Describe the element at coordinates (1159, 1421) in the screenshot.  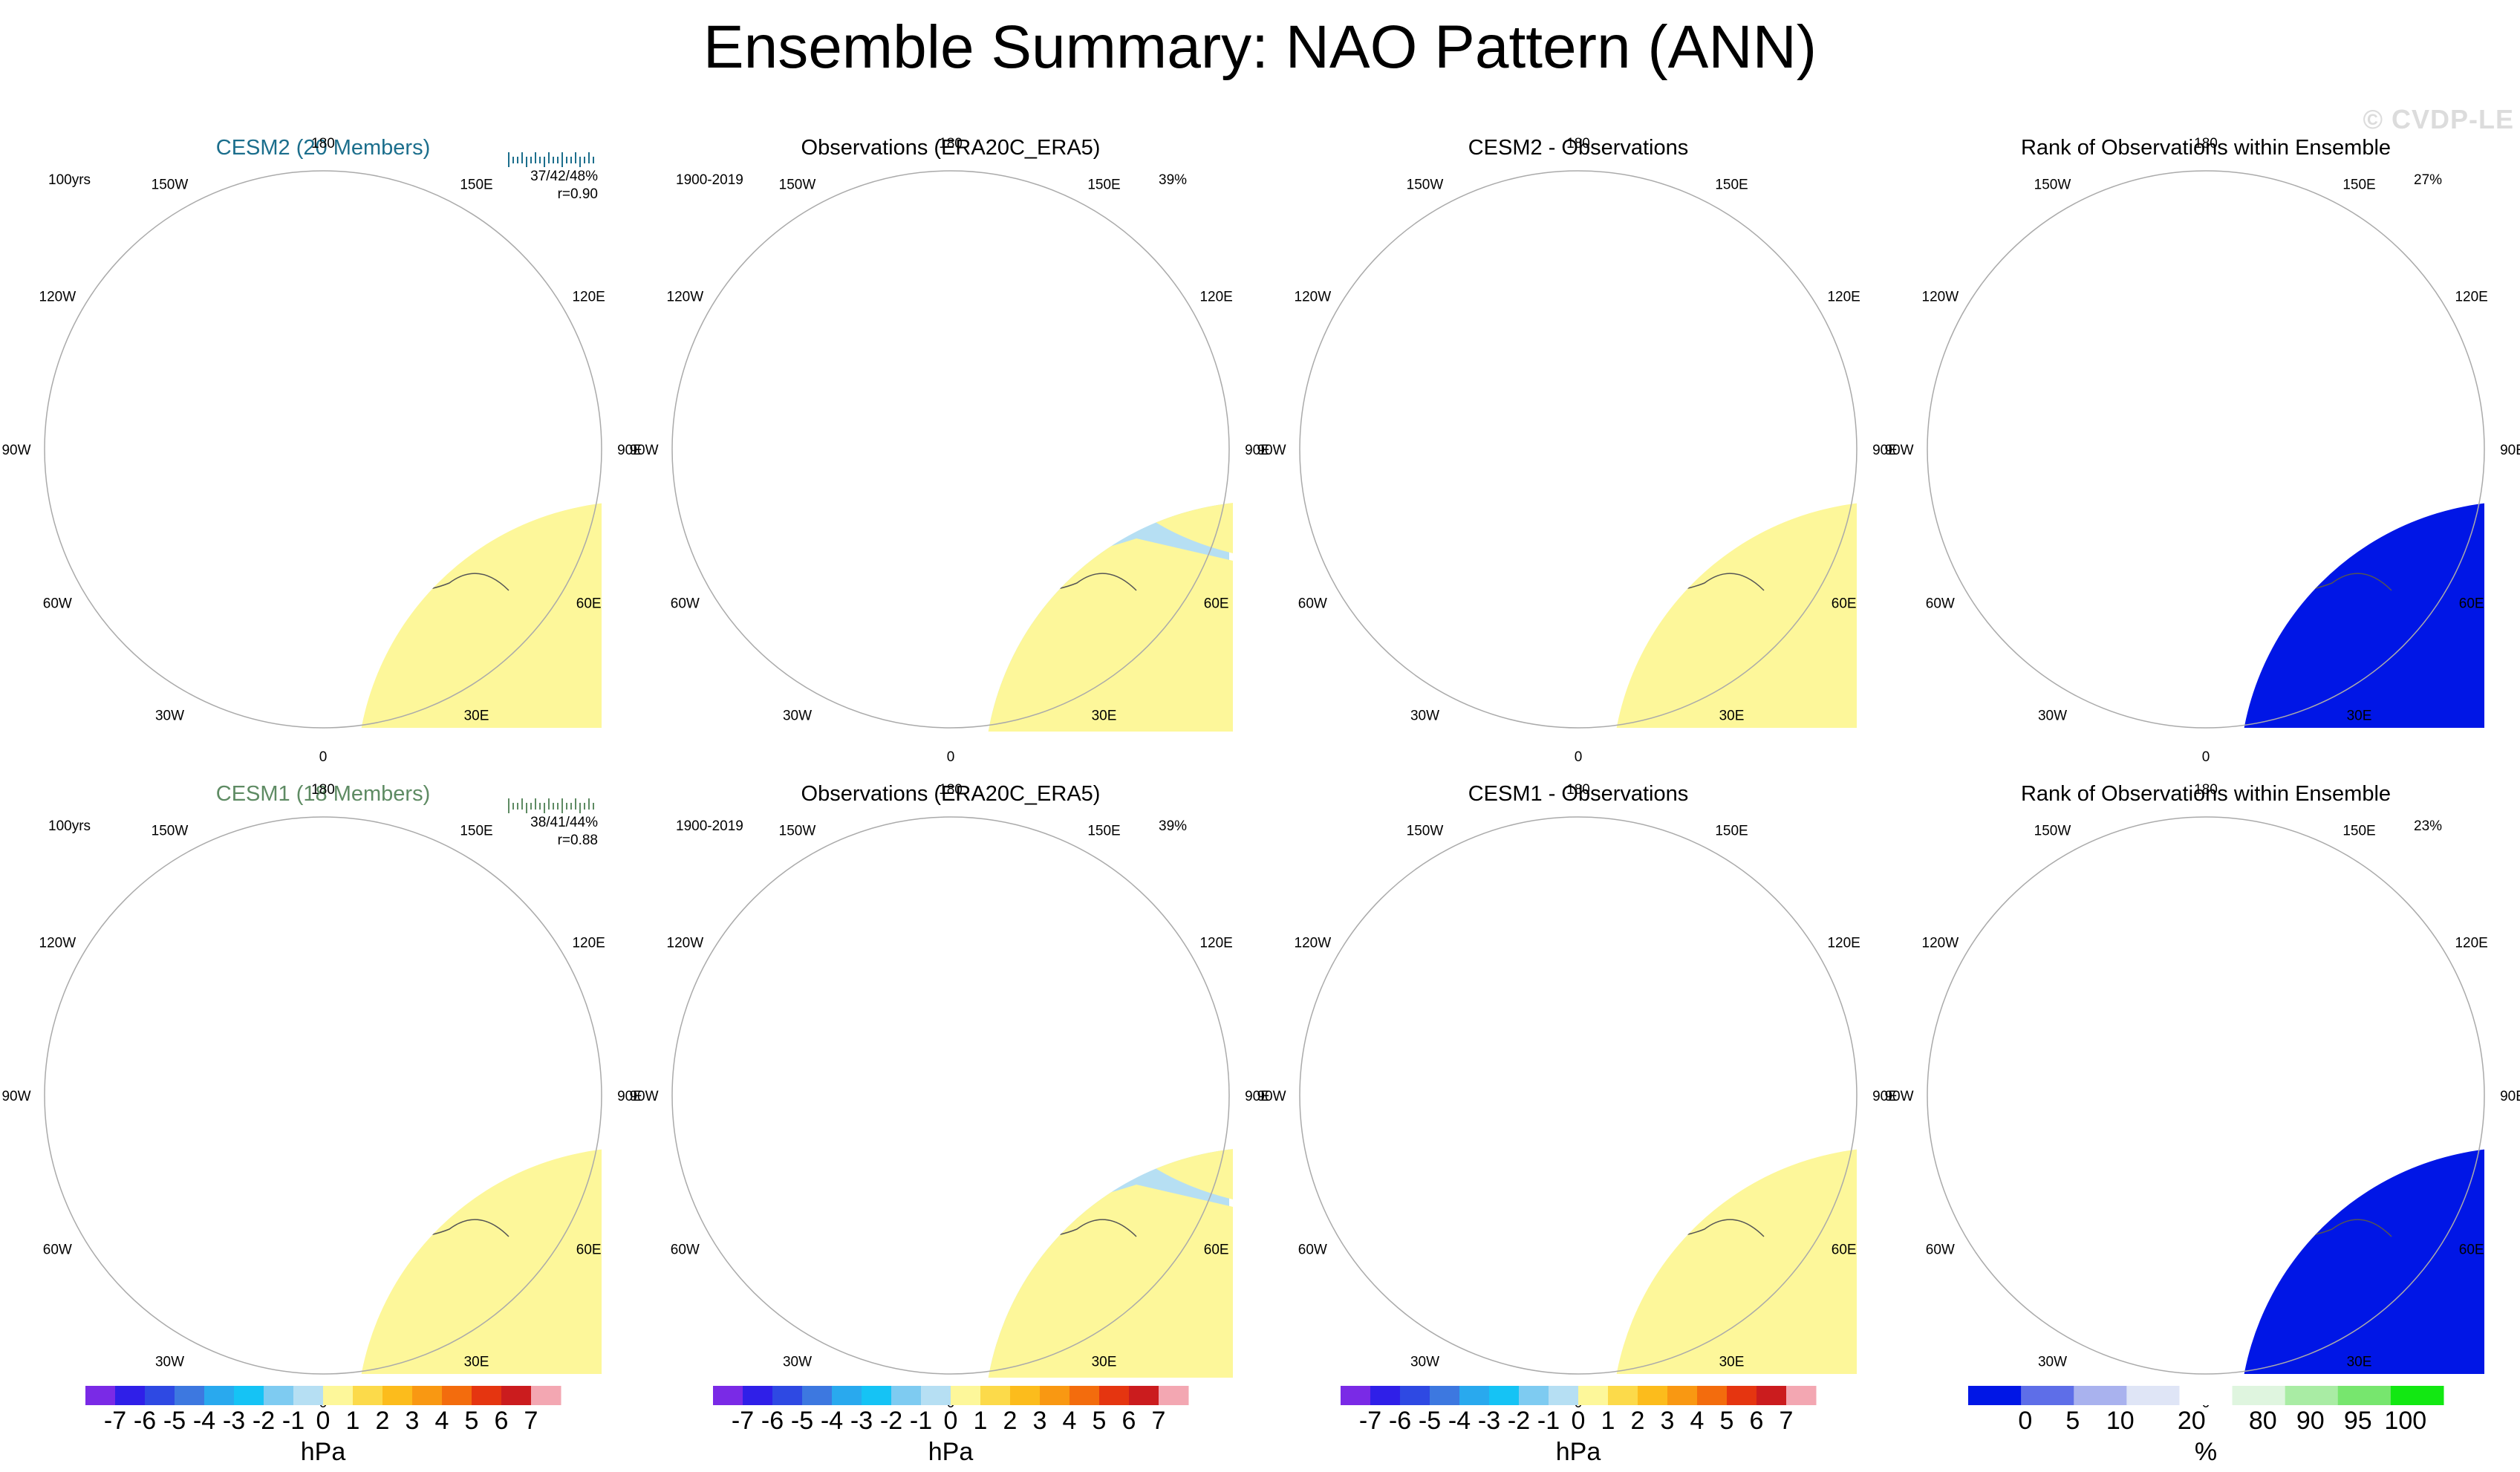
I see `colorbar-tick-label: 7` at that location.